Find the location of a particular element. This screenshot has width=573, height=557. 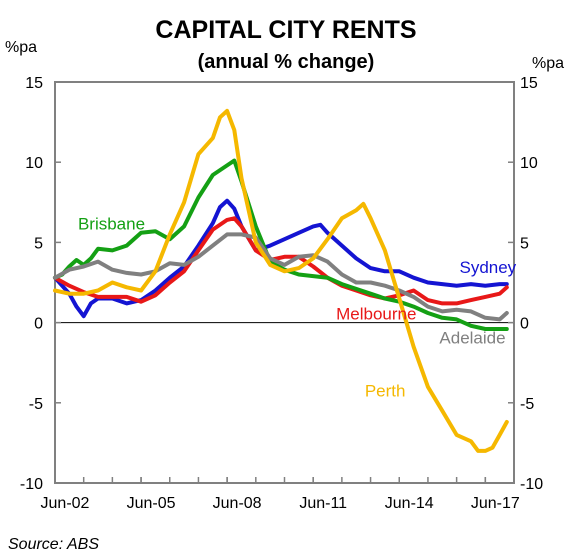

y-tick-label-right: -10 is located at coordinates (531, 484).